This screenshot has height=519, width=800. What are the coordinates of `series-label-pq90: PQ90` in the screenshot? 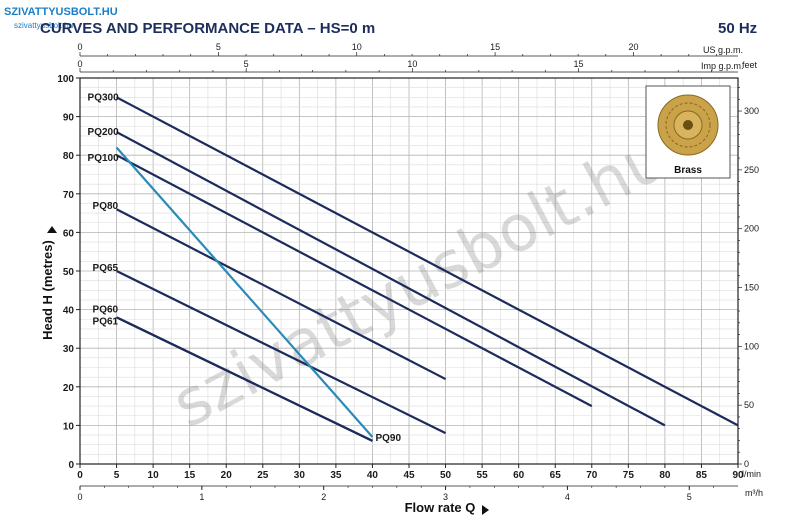 It's located at (388, 438).